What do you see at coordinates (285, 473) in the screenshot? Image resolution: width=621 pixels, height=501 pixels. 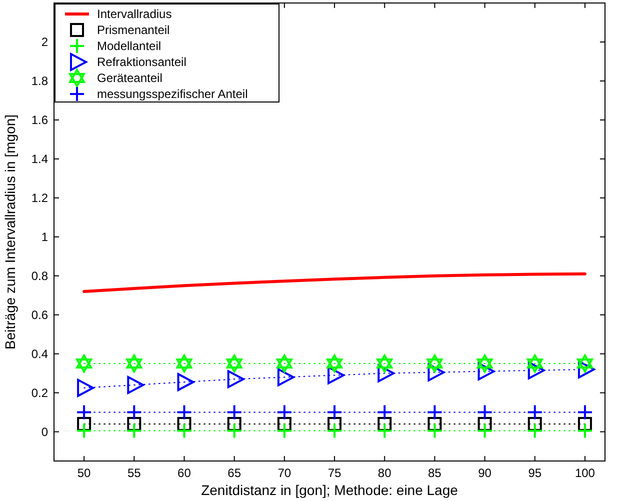 I see `x-tick-label: 70` at bounding box center [285, 473].